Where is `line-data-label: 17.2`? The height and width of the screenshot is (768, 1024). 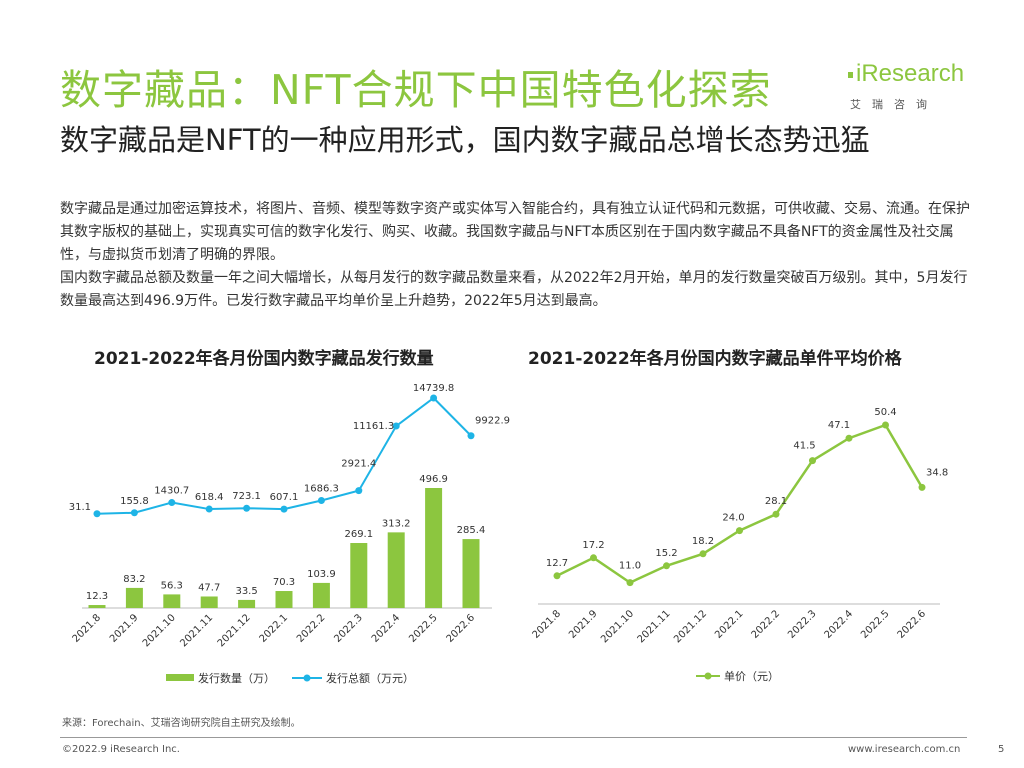 line-data-label: 17.2 is located at coordinates (593, 545).